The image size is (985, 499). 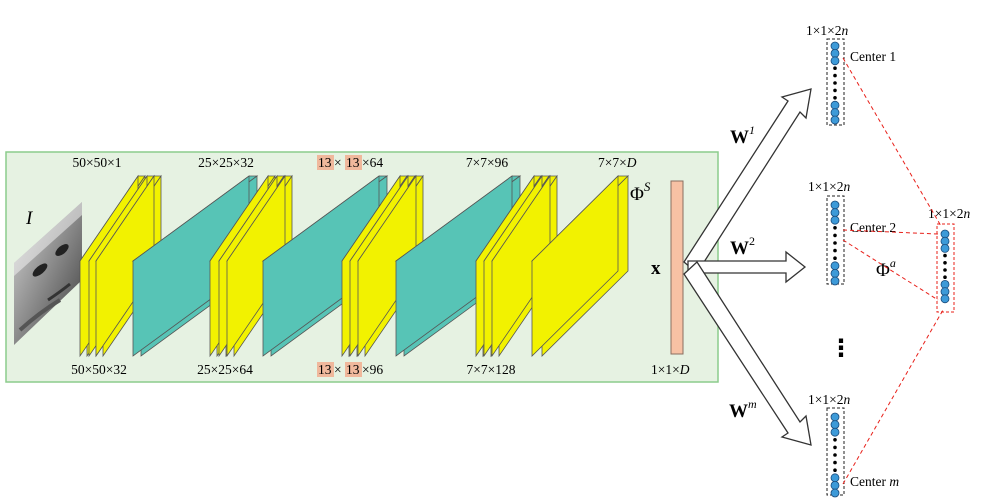 I want to click on dim-bottom-1: 50×50×32, so click(x=99, y=369).